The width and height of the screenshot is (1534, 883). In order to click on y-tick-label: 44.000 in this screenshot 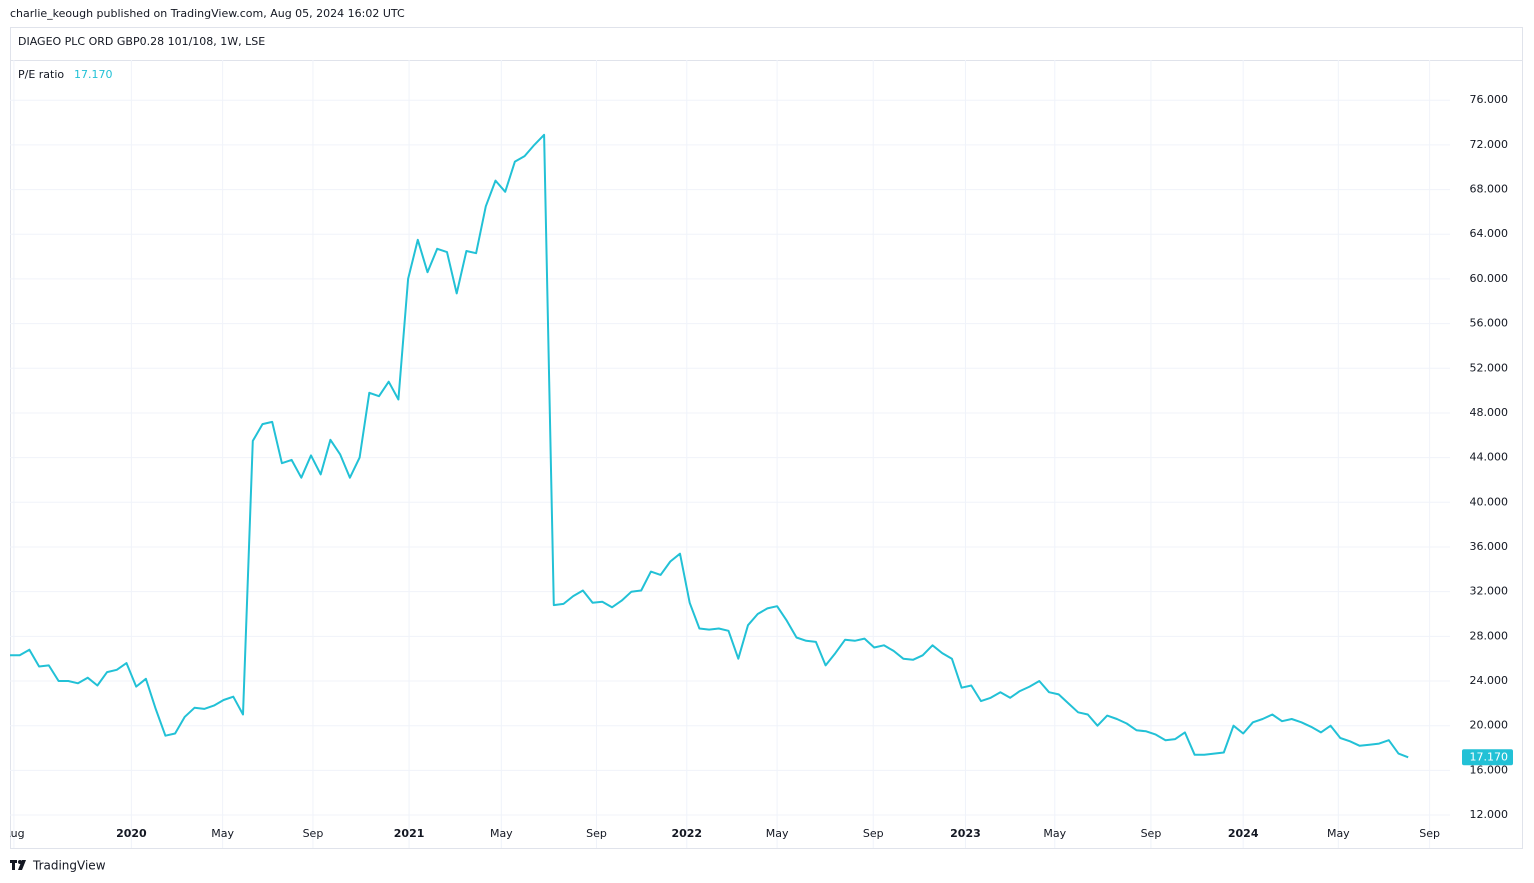, I will do `click(1489, 457)`.